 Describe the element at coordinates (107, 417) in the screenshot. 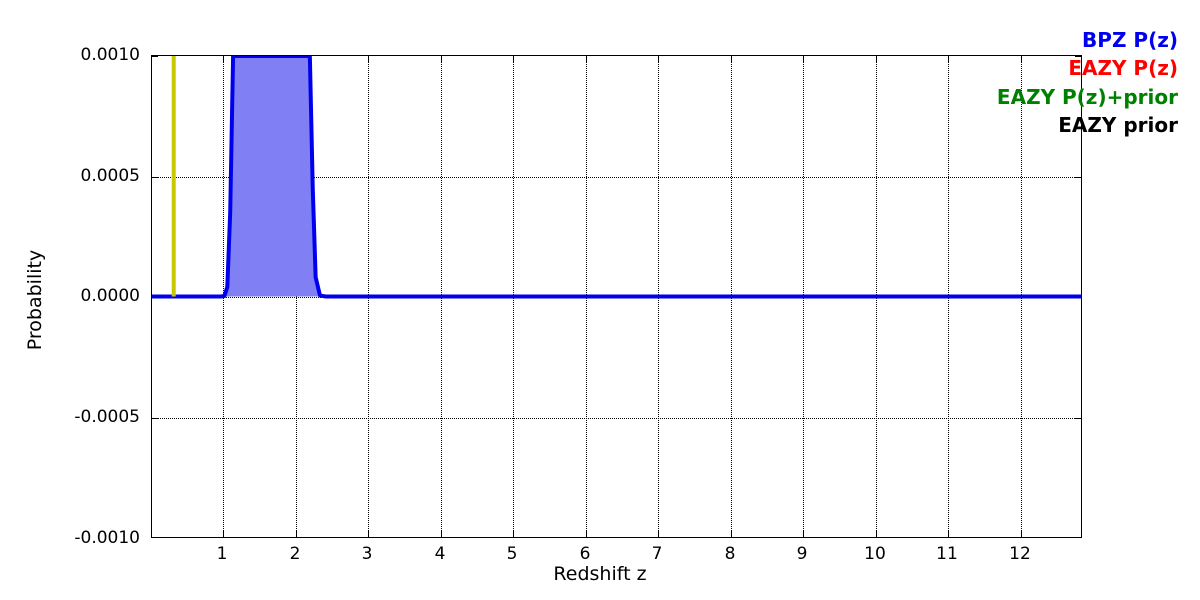

I see `y-tick-label-3: -0.0005` at that location.